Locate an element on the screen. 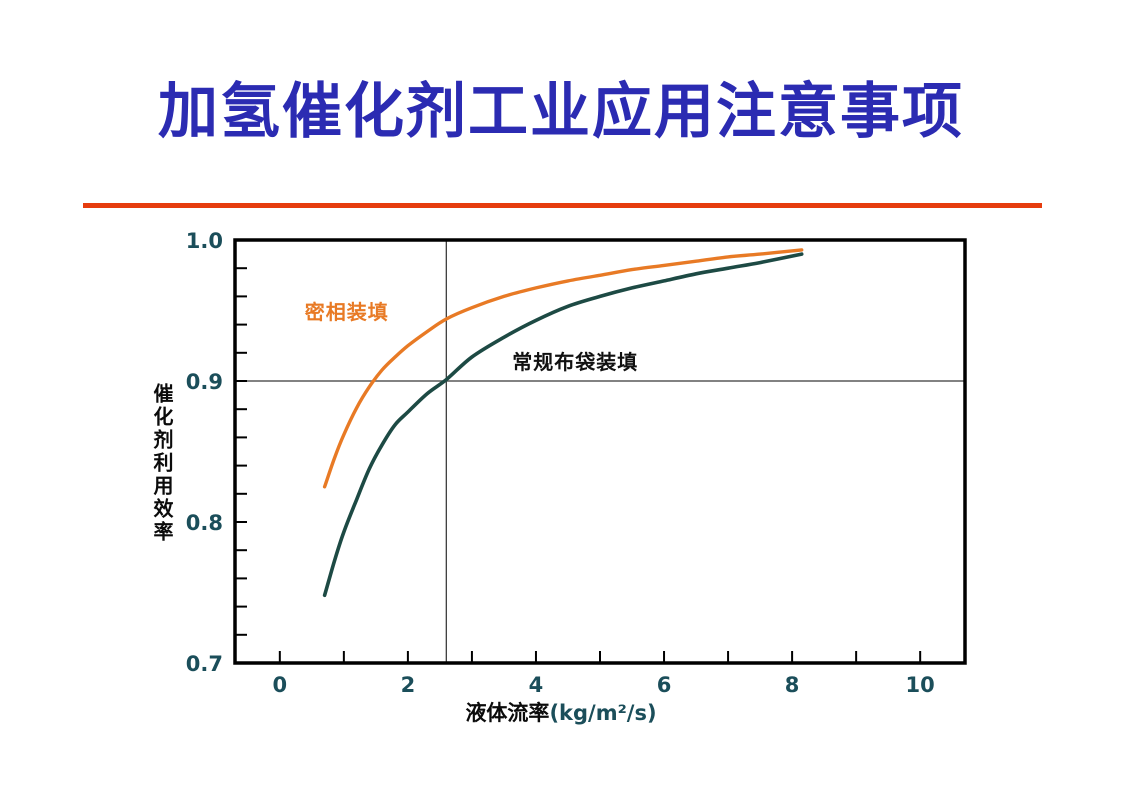 The width and height of the screenshot is (1122, 793). x-tick-label: 0 is located at coordinates (280, 685).